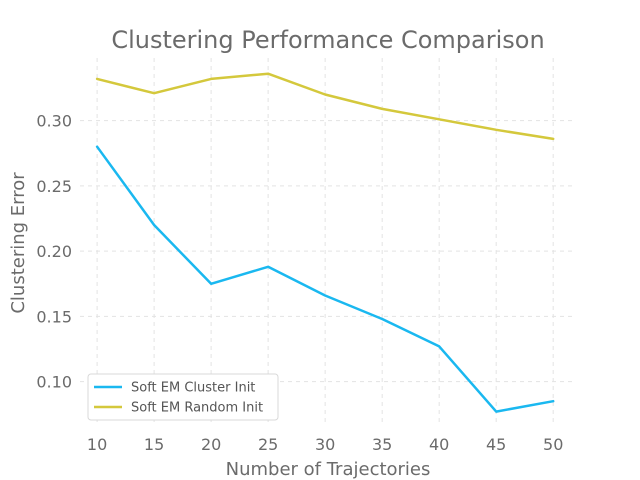 The image size is (640, 480). I want to click on y-tick-label: 0.20, so click(54, 251).